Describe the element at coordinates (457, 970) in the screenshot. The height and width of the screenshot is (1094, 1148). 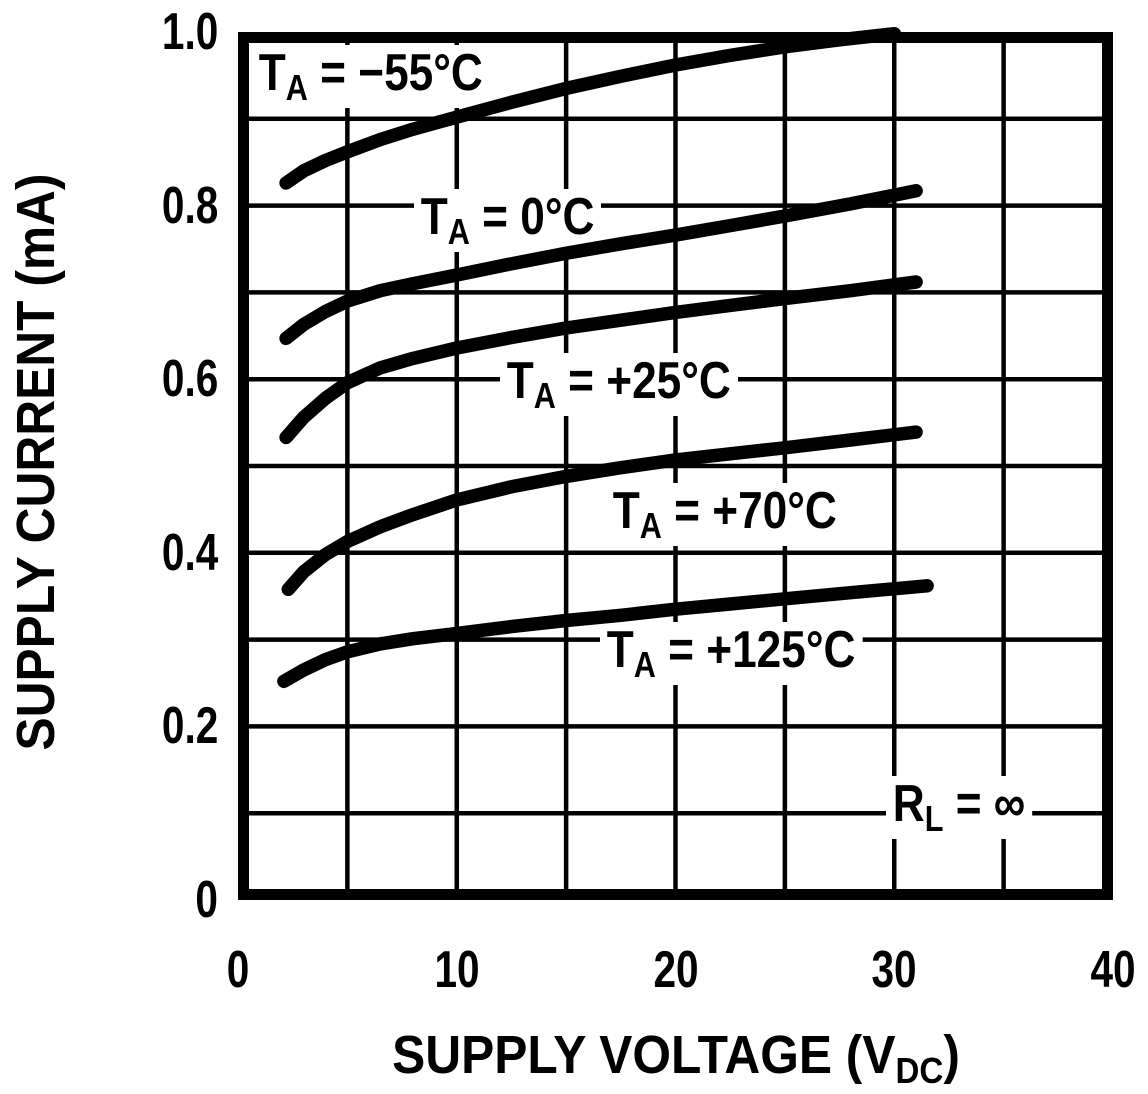
I see `x-tick-label: 10` at that location.